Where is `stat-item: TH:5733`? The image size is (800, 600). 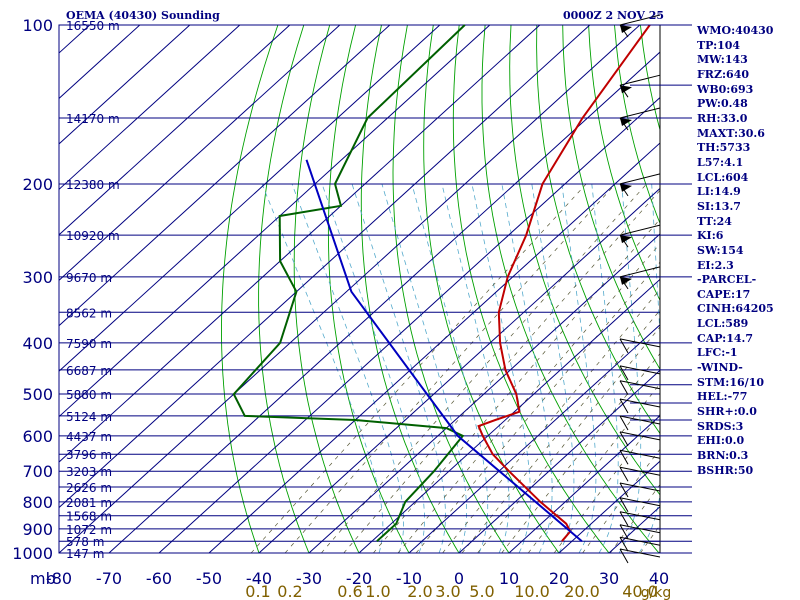
stat-item: TH:5733 is located at coordinates (724, 148).